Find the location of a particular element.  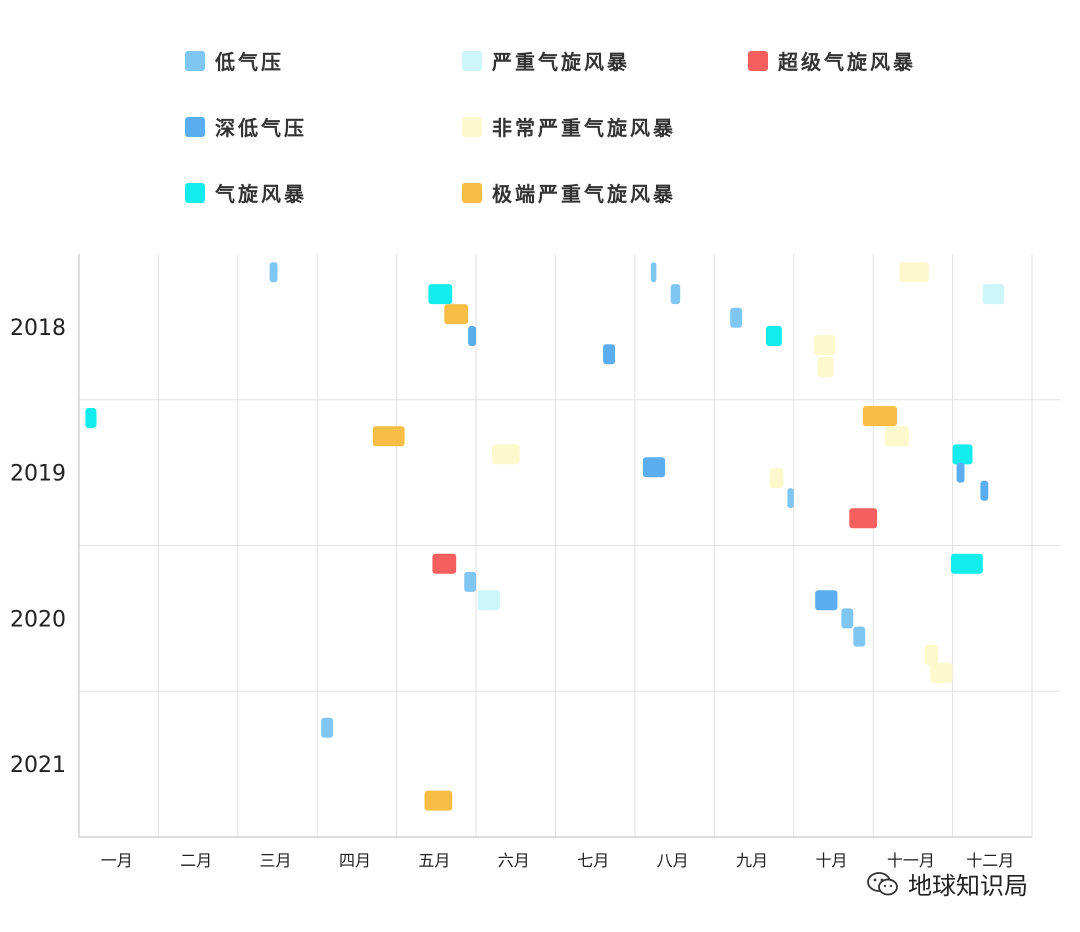

month-label: 一月 is located at coordinates (117, 860).